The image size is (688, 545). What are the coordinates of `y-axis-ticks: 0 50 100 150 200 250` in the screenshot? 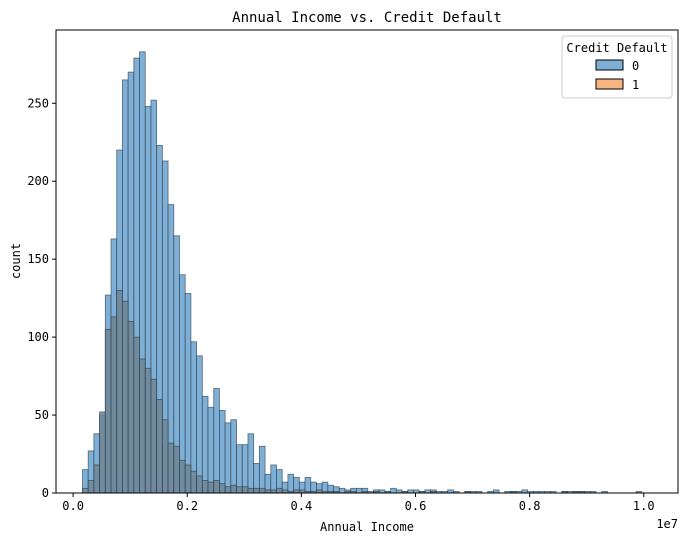 It's located at (41, 298).